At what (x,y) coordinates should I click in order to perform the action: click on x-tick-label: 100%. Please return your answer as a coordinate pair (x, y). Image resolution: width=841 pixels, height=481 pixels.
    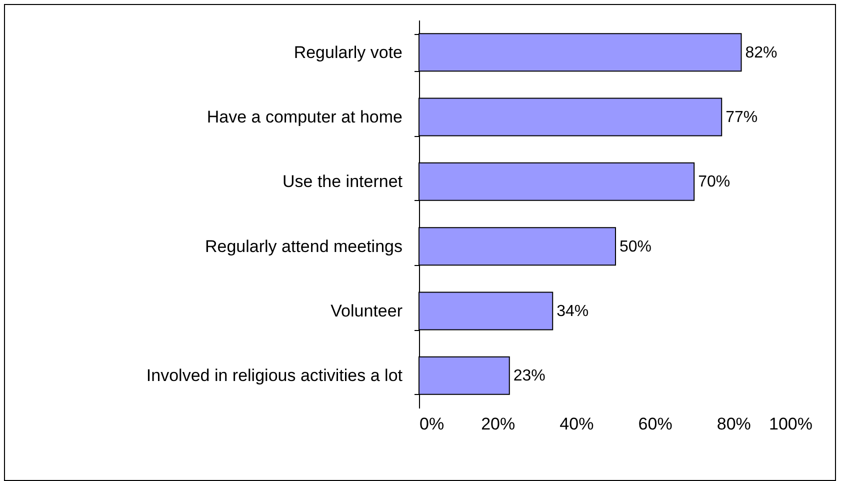
    Looking at the image, I should click on (790, 424).